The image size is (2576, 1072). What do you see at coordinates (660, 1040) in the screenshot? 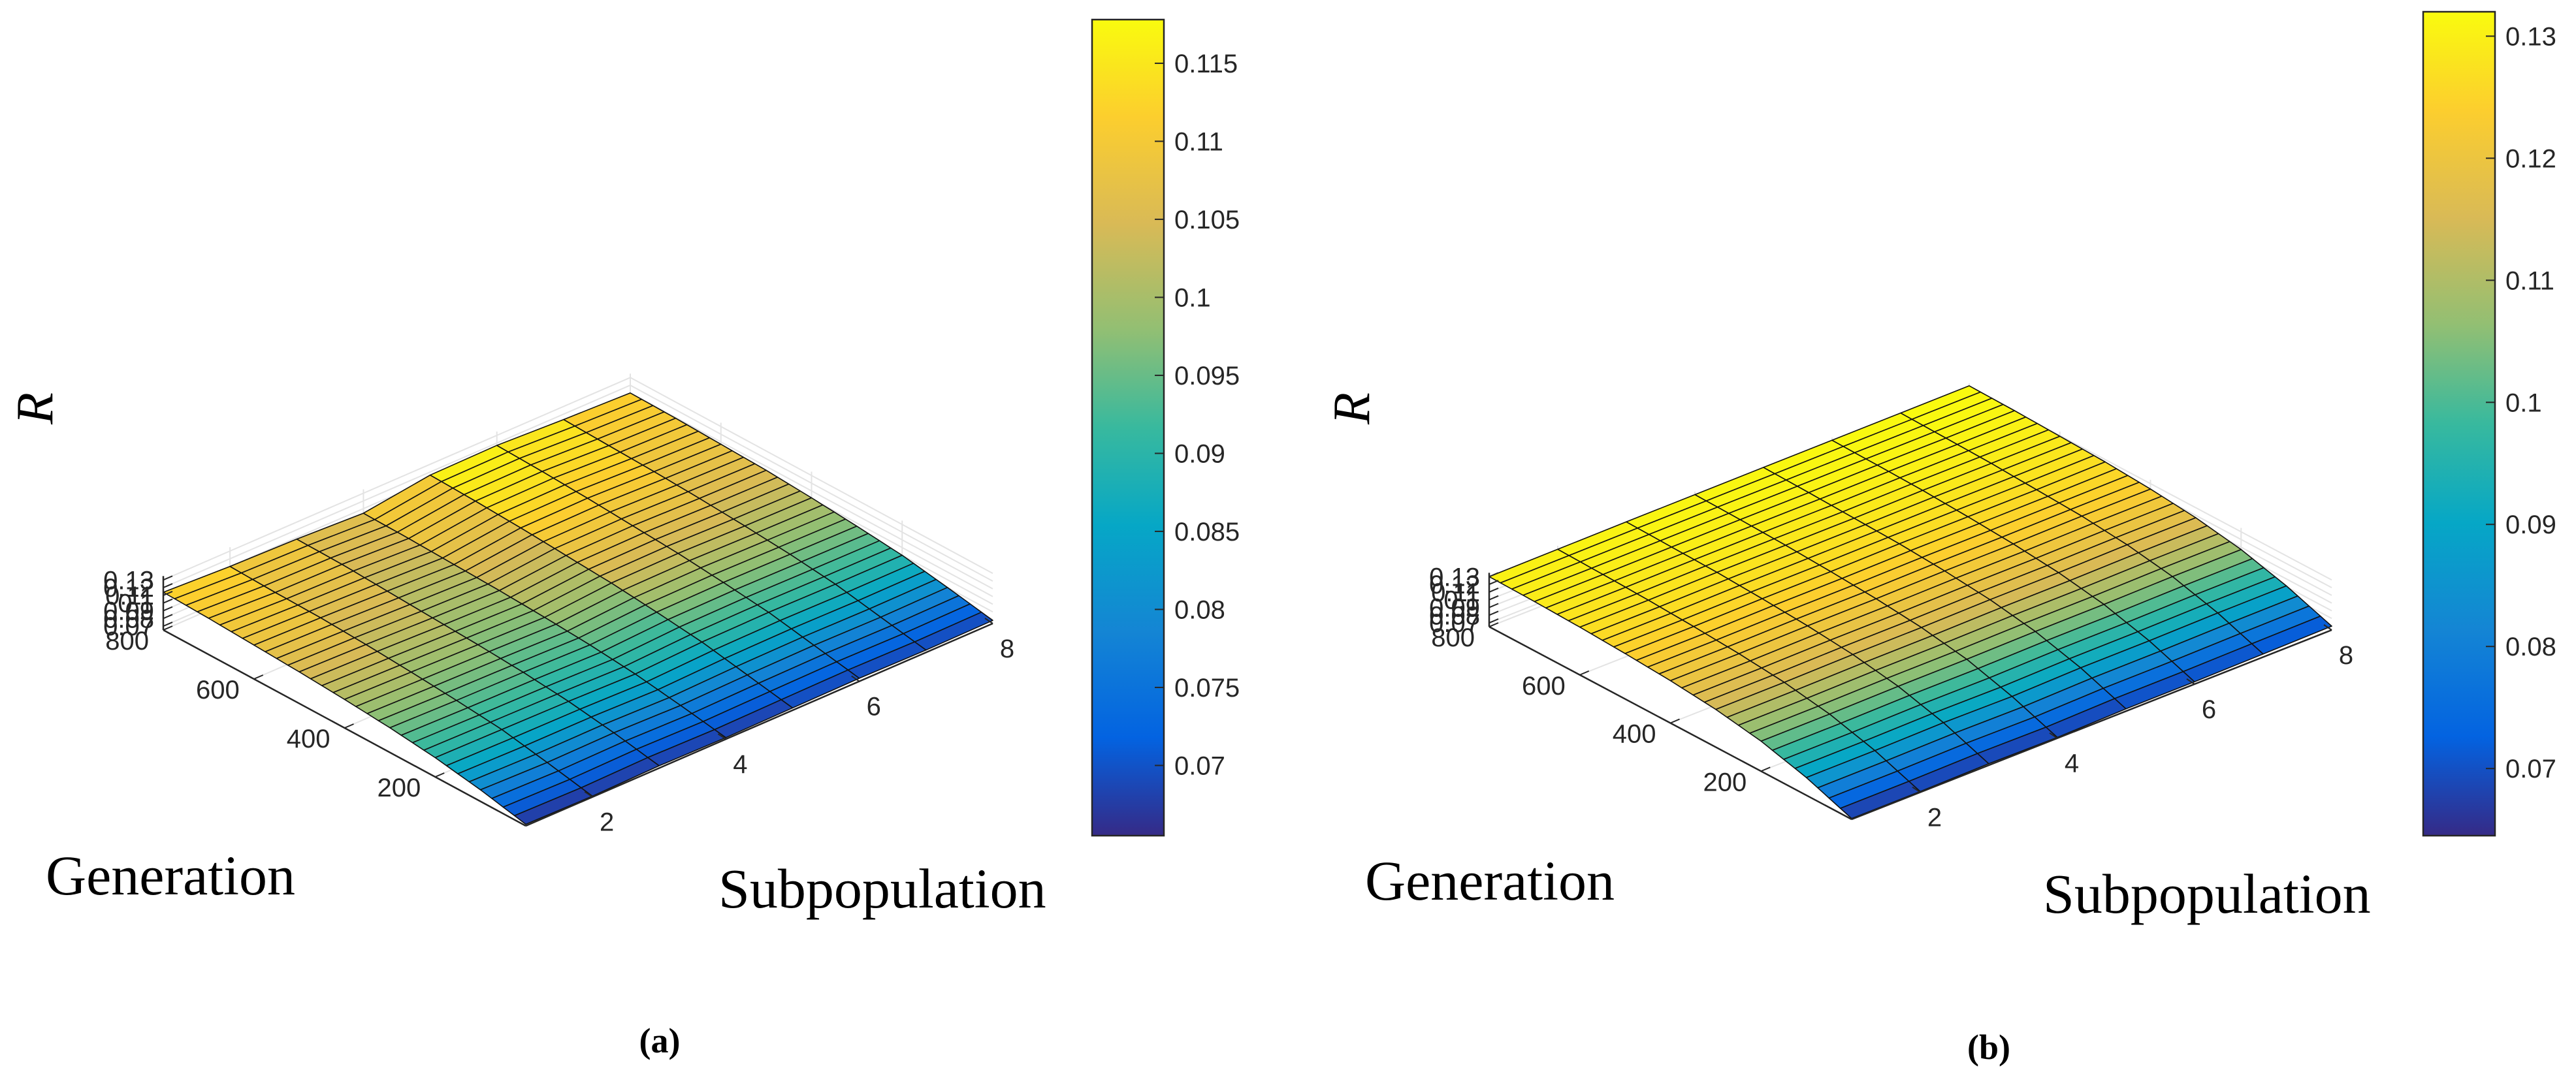
I see `caption-a: (a)` at bounding box center [660, 1040].